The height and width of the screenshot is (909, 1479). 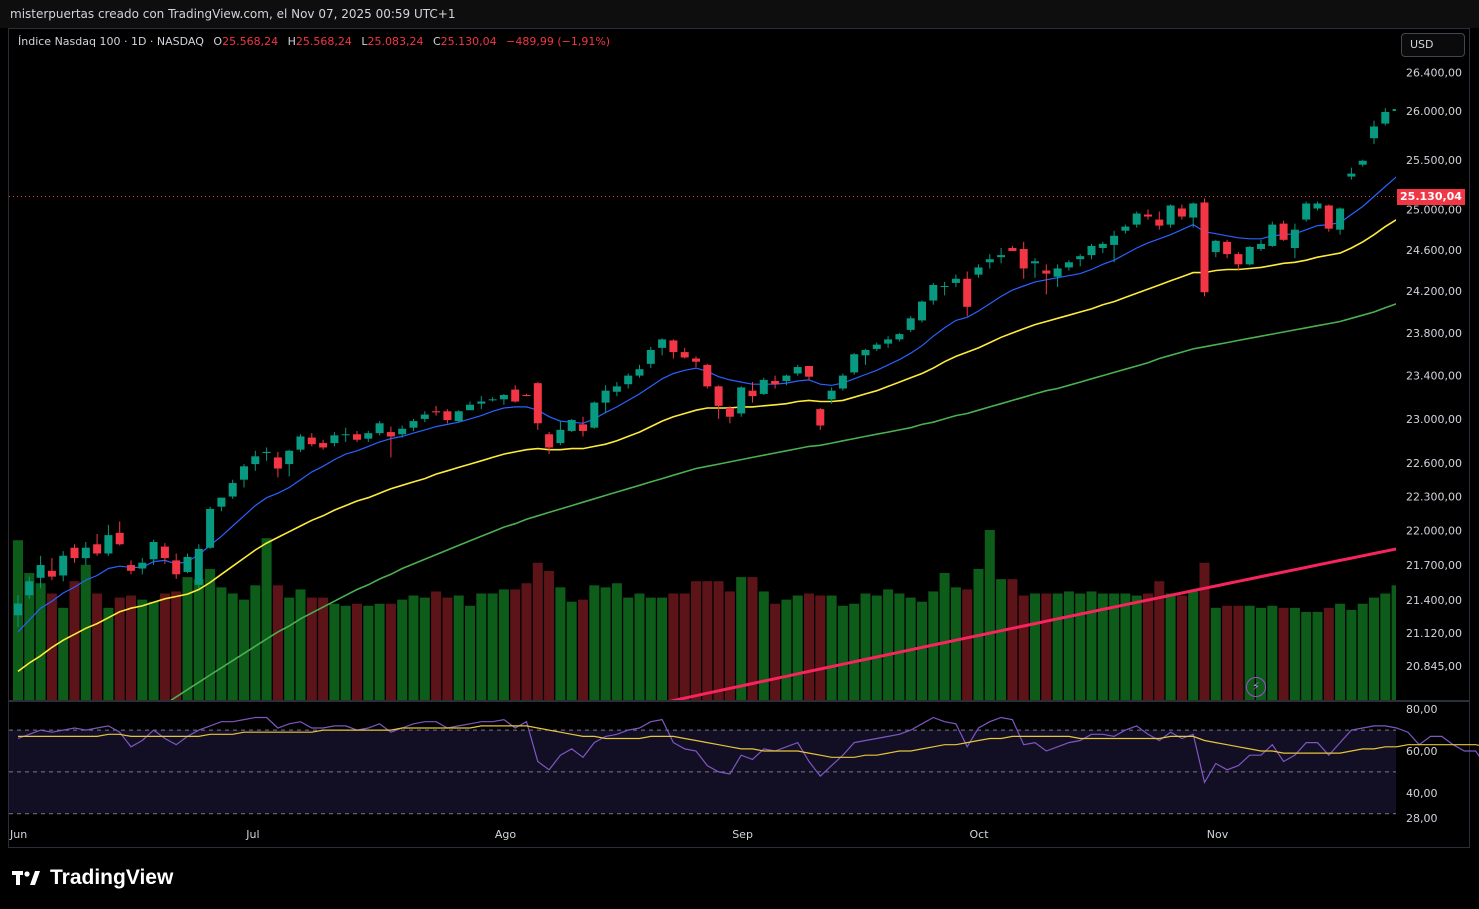 What do you see at coordinates (111, 41) in the screenshot?
I see `symbol-name: Índice Nasdaq 100 · 1D · NASDAQ` at bounding box center [111, 41].